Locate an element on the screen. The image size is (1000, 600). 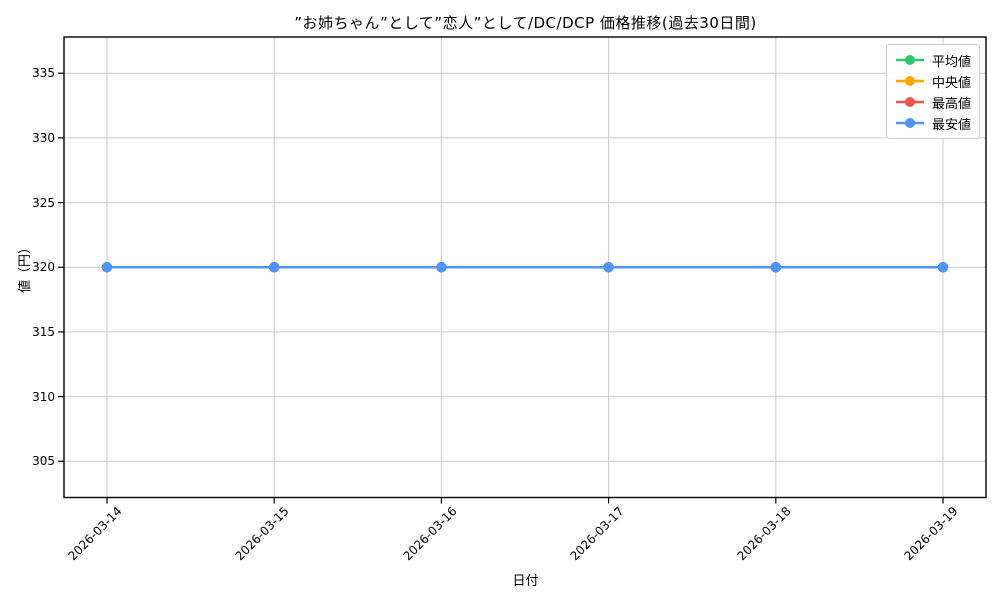
legend-item: 中央値 is located at coordinates (933, 81).